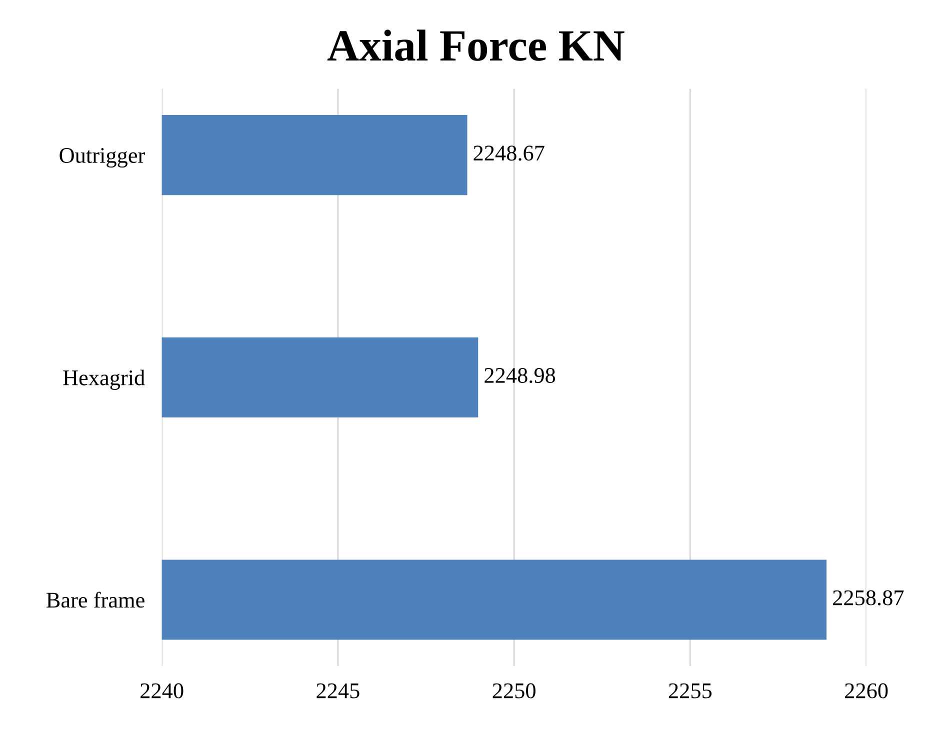  Describe the element at coordinates (868, 598) in the screenshot. I see `data-label: 2258.87` at that location.